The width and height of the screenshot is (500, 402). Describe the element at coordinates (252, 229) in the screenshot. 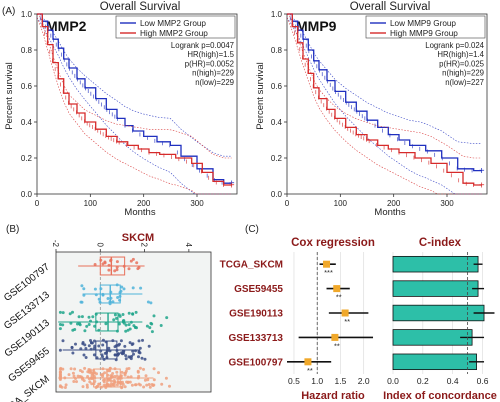

I see `panel-label-c: (C)` at that location.